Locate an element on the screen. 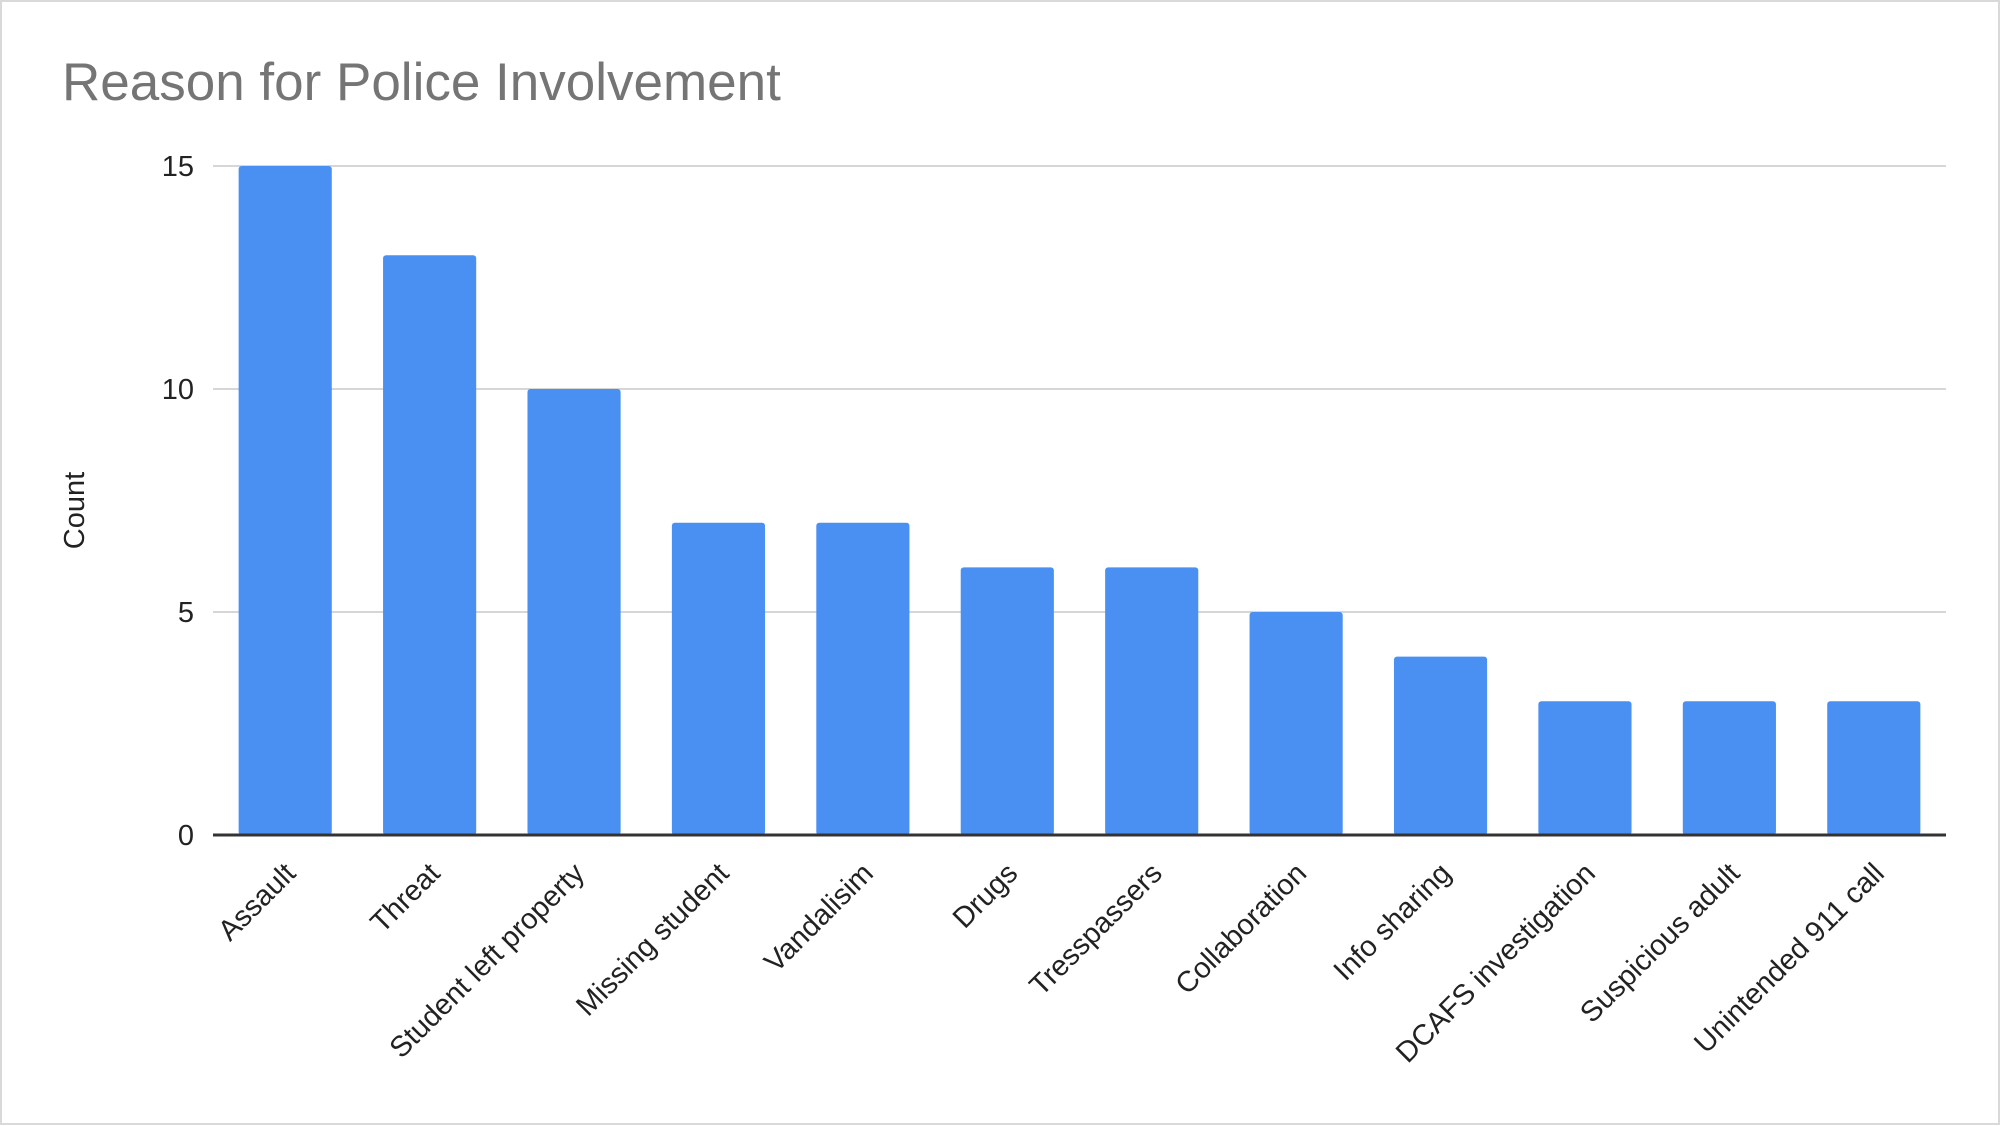  x-tick-label: Collaboration is located at coordinates (1241, 928).